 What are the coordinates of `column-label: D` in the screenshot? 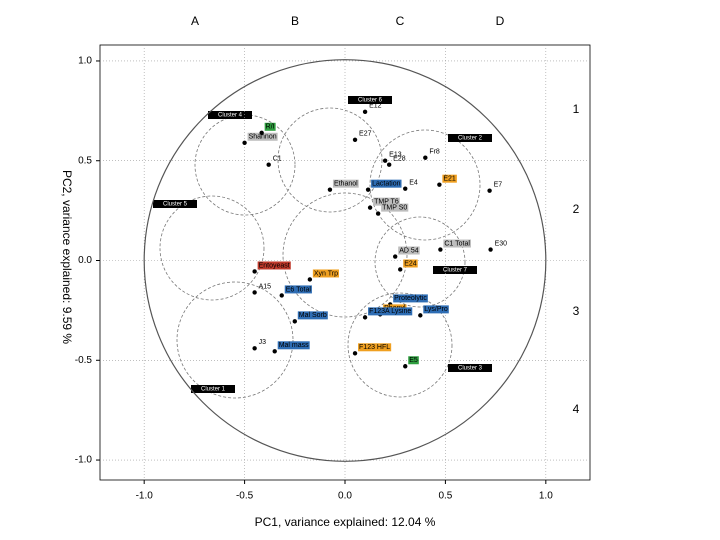 It's located at (500, 21).